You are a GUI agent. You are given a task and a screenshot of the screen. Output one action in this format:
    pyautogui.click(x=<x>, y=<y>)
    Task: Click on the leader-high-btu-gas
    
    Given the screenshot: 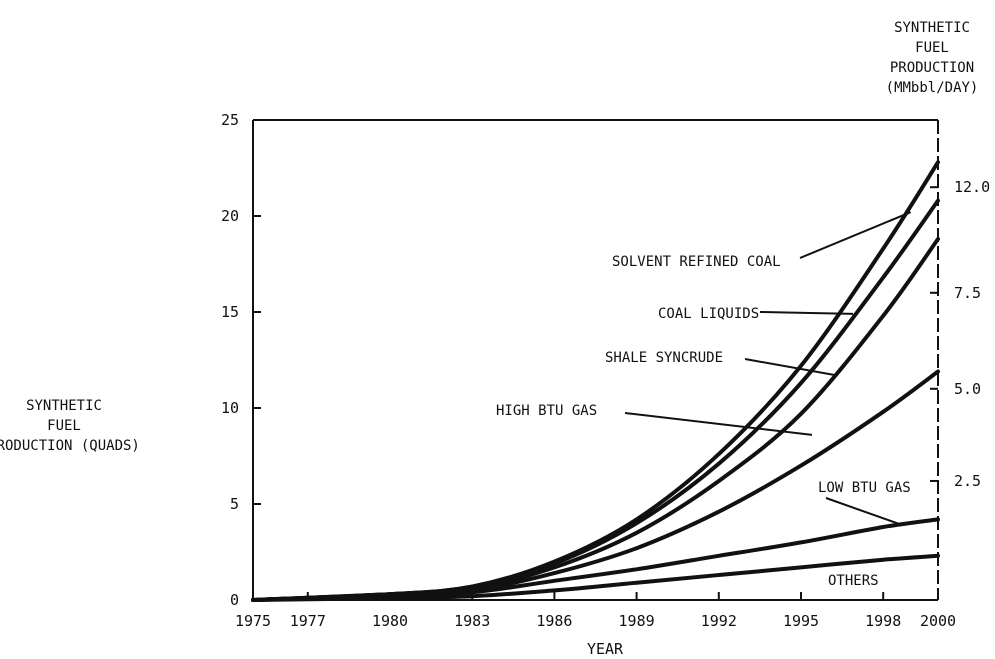 What is the action you would take?
    pyautogui.click(x=718, y=424)
    